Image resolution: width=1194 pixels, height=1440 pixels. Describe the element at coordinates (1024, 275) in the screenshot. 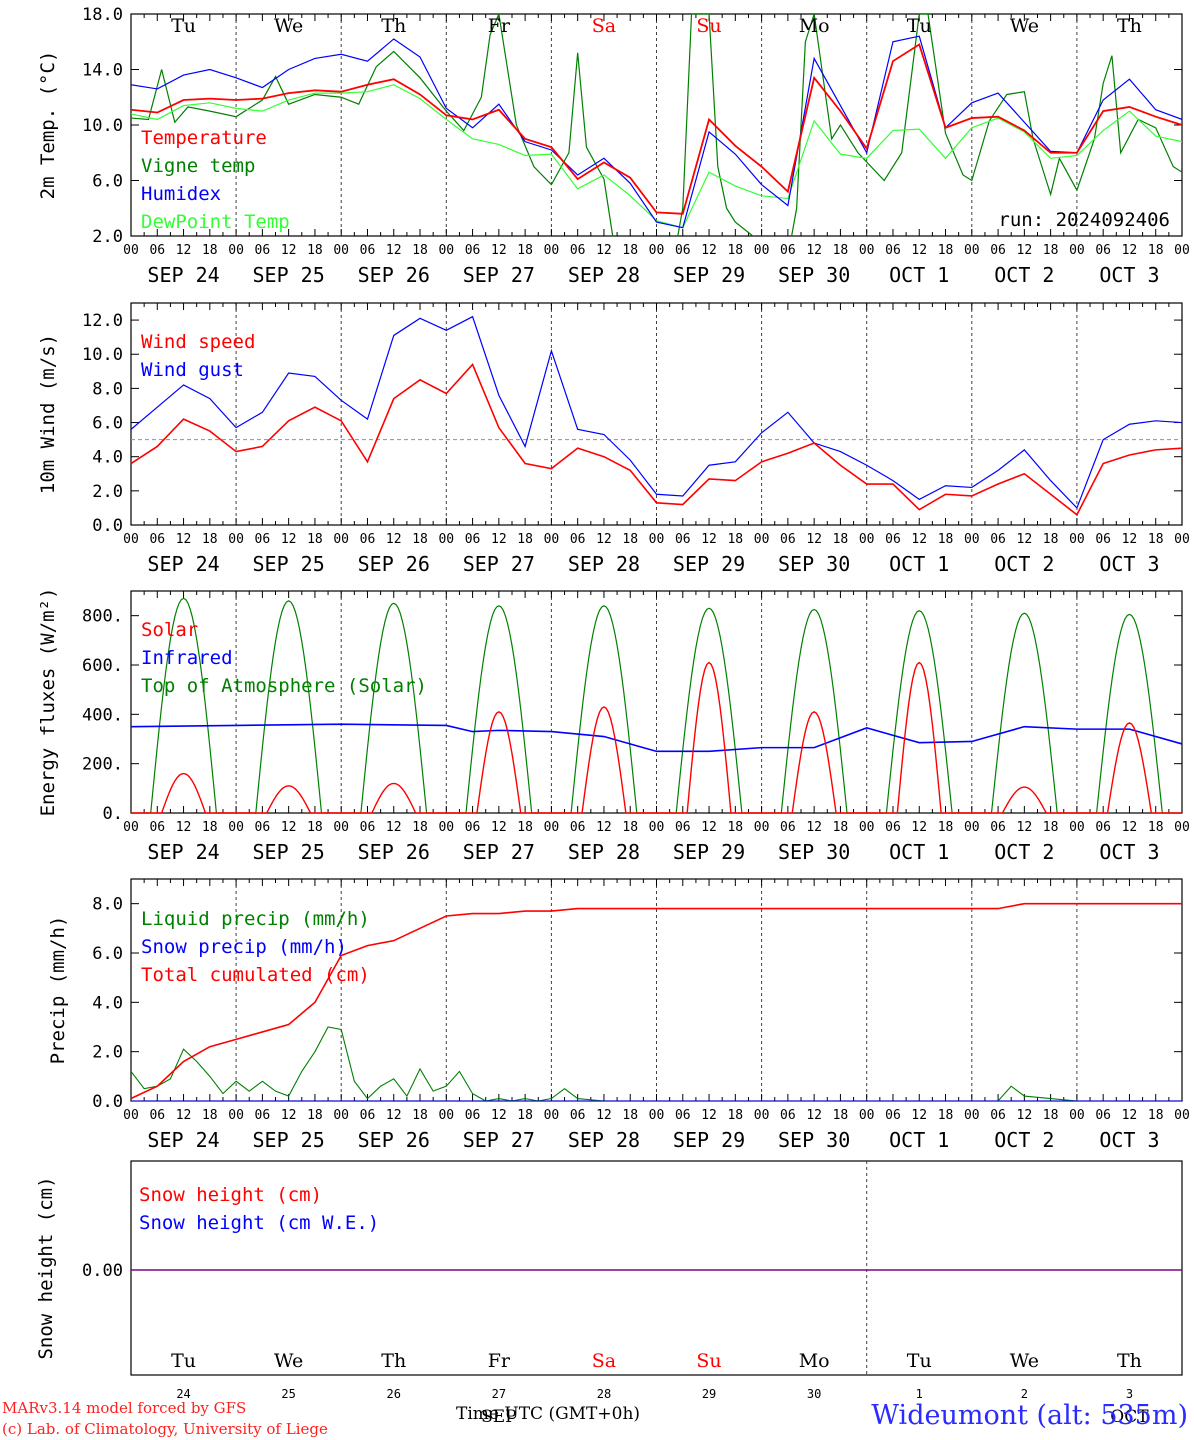

I see `date-label: OCT 2` at that location.